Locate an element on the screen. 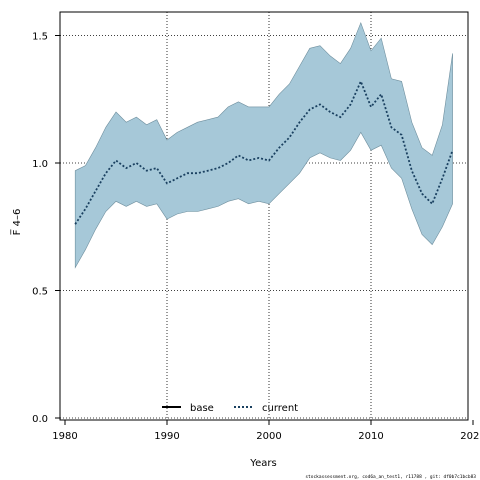  x-tick-label: 2010 is located at coordinates (370, 436).